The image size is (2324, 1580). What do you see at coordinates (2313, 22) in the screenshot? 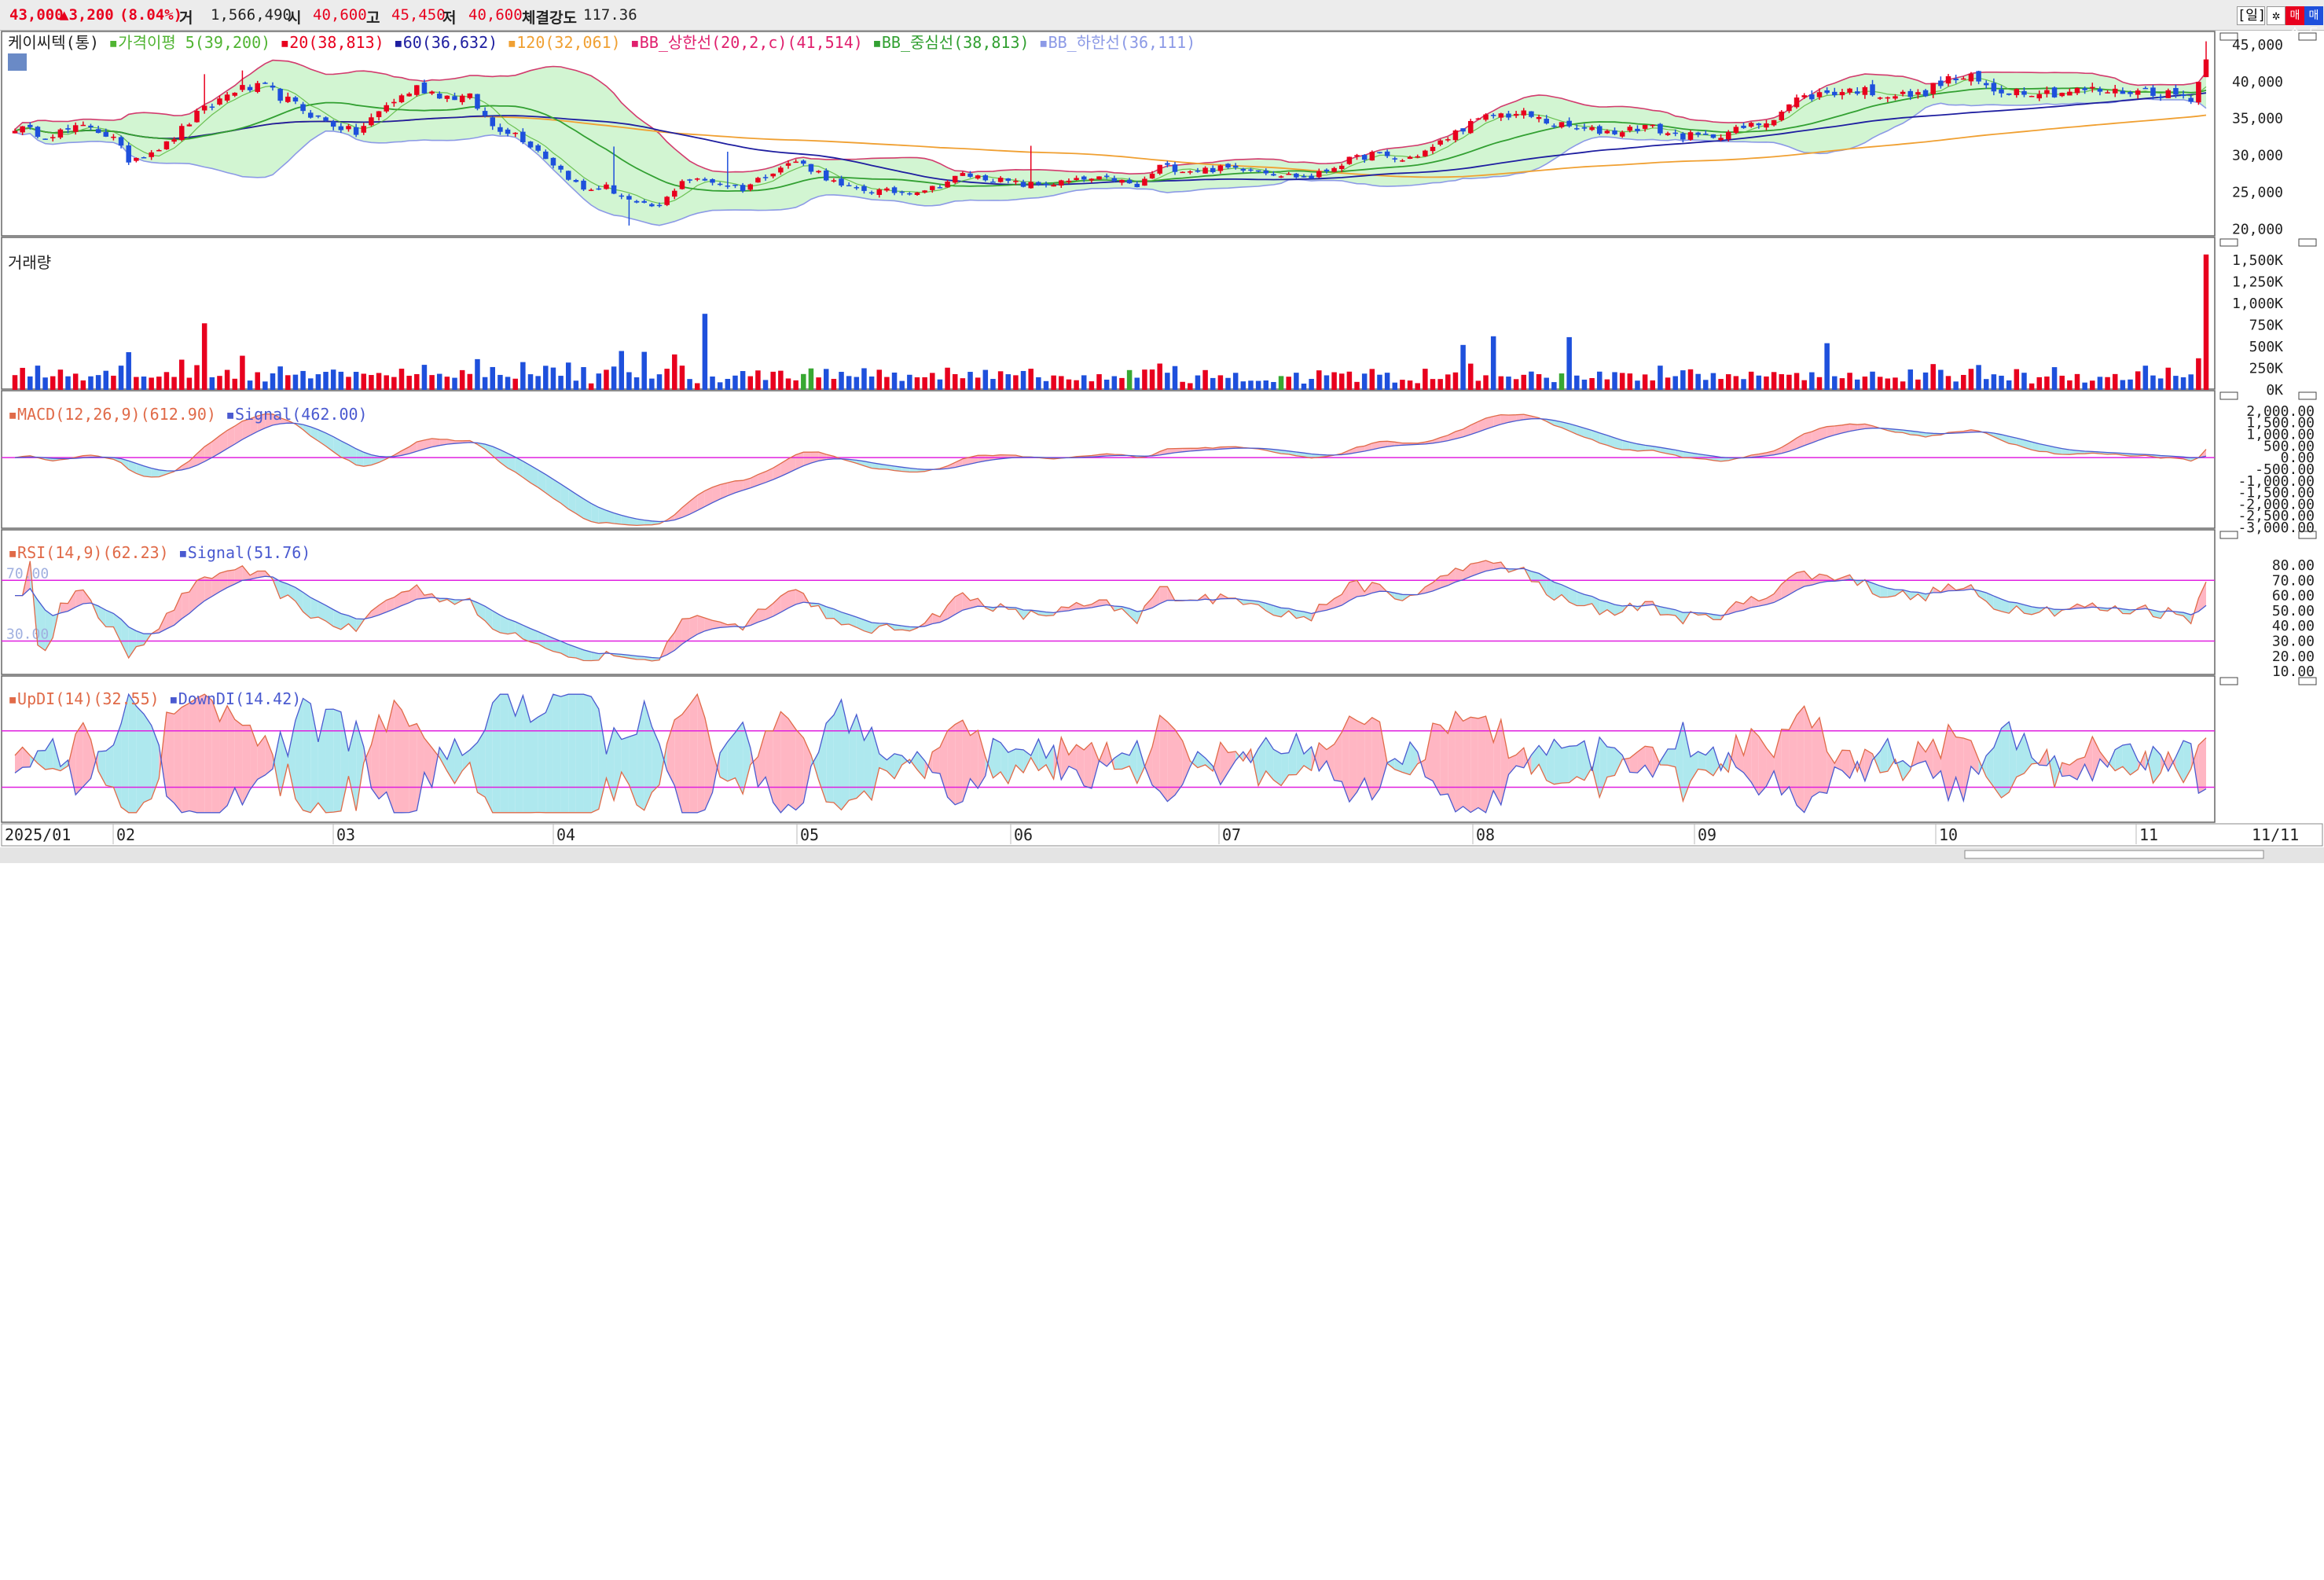
I see `sell-button: 매도` at bounding box center [2313, 22].